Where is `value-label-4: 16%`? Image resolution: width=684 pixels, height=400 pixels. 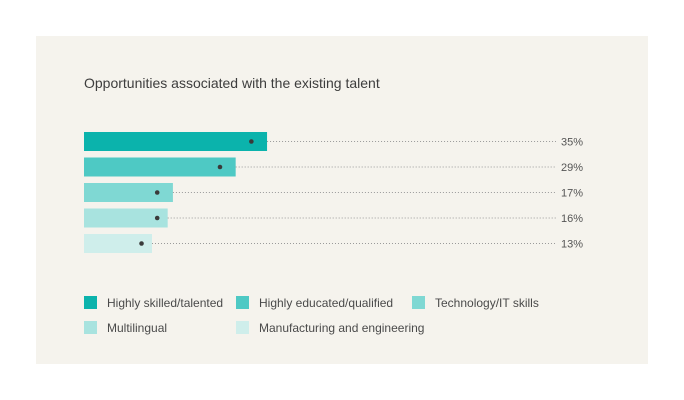
value-label-4: 16% is located at coordinates (572, 219).